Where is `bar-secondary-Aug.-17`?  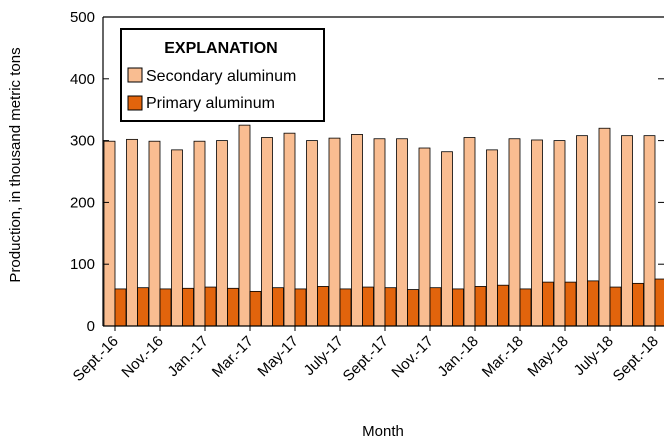
bar-secondary-Aug.-17 is located at coordinates (357, 230).